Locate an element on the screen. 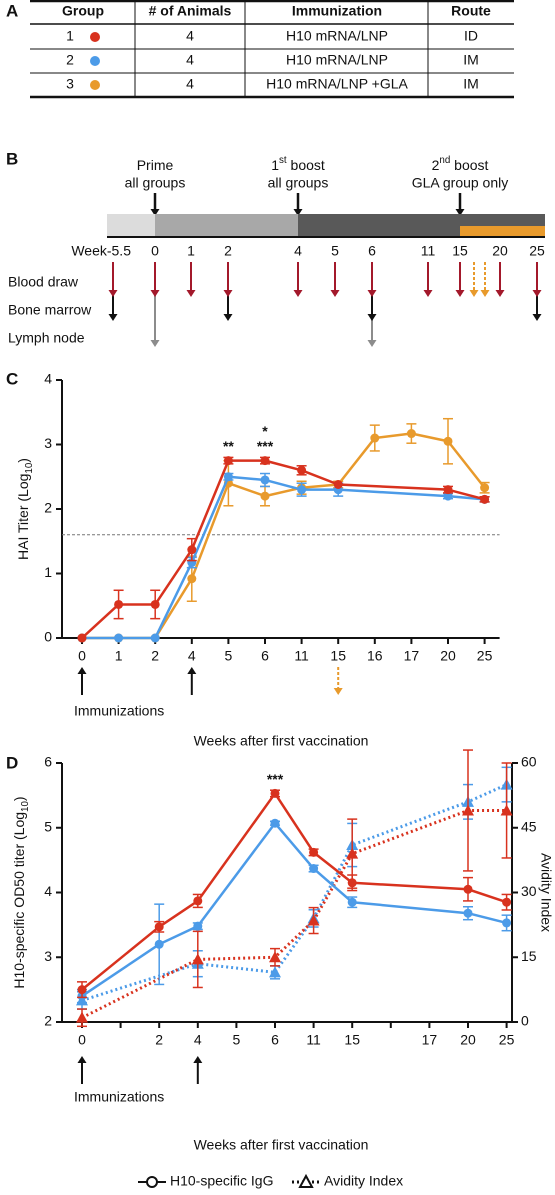  panel-label: A is located at coordinates (12, 10).